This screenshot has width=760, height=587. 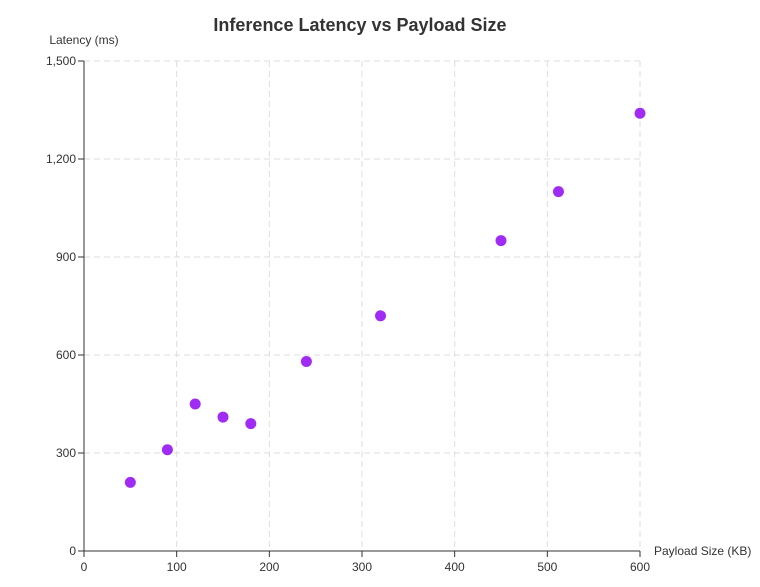 What do you see at coordinates (547, 567) in the screenshot?
I see `x-tick-label: 500` at bounding box center [547, 567].